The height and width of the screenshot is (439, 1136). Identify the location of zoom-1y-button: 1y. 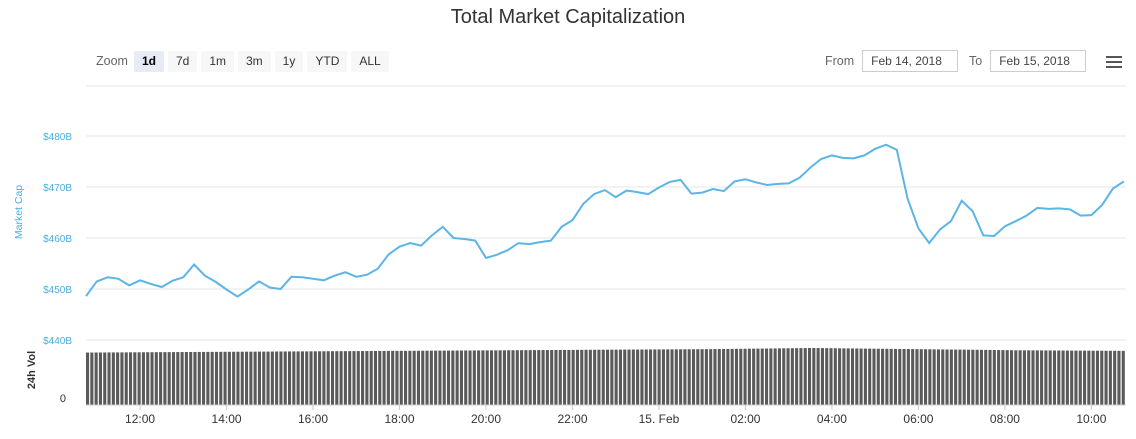
(289, 61).